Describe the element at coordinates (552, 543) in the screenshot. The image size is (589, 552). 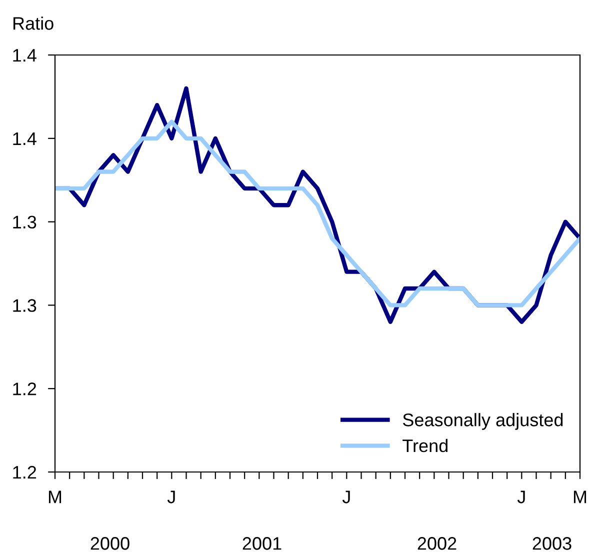
I see `text: 2003` at that location.